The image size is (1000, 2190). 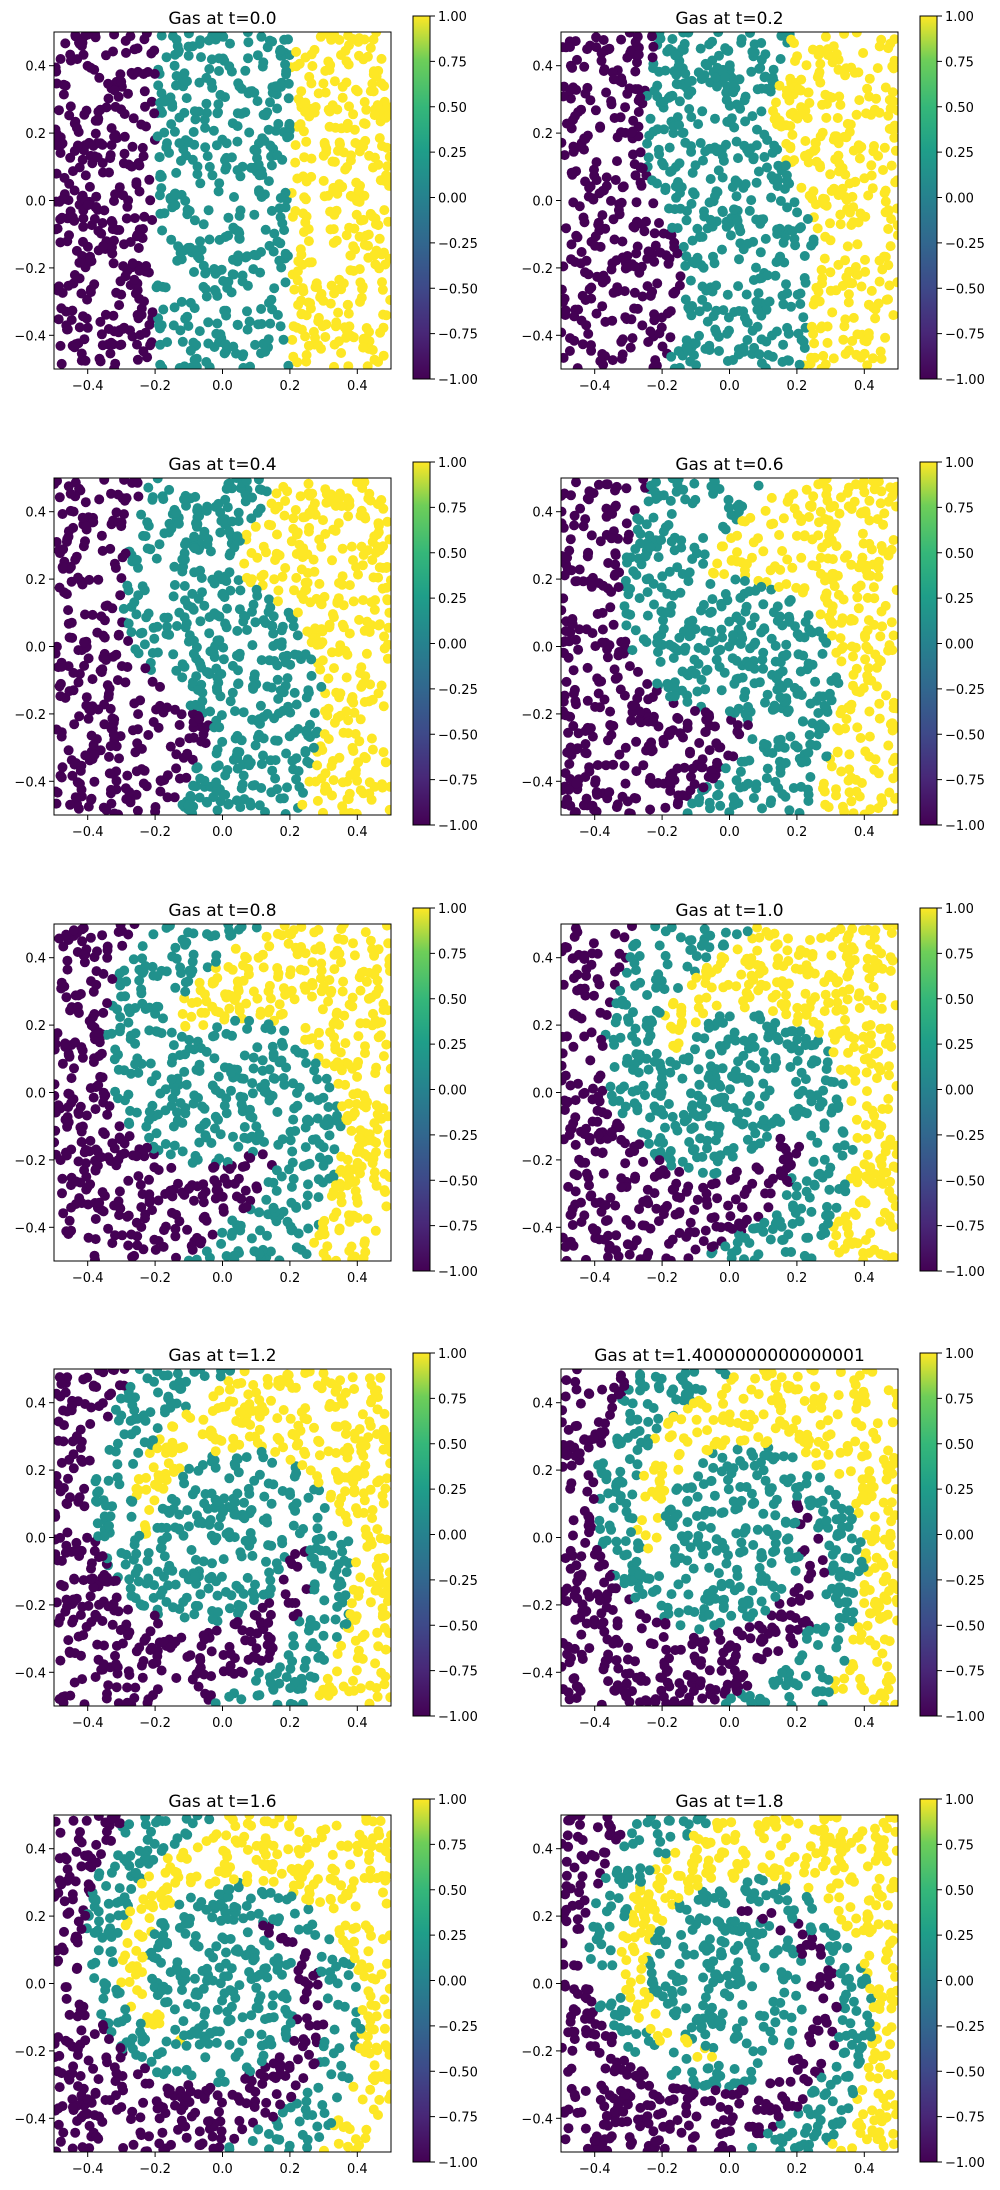 I want to click on x-tick-label: −0.2, so click(x=662, y=832).